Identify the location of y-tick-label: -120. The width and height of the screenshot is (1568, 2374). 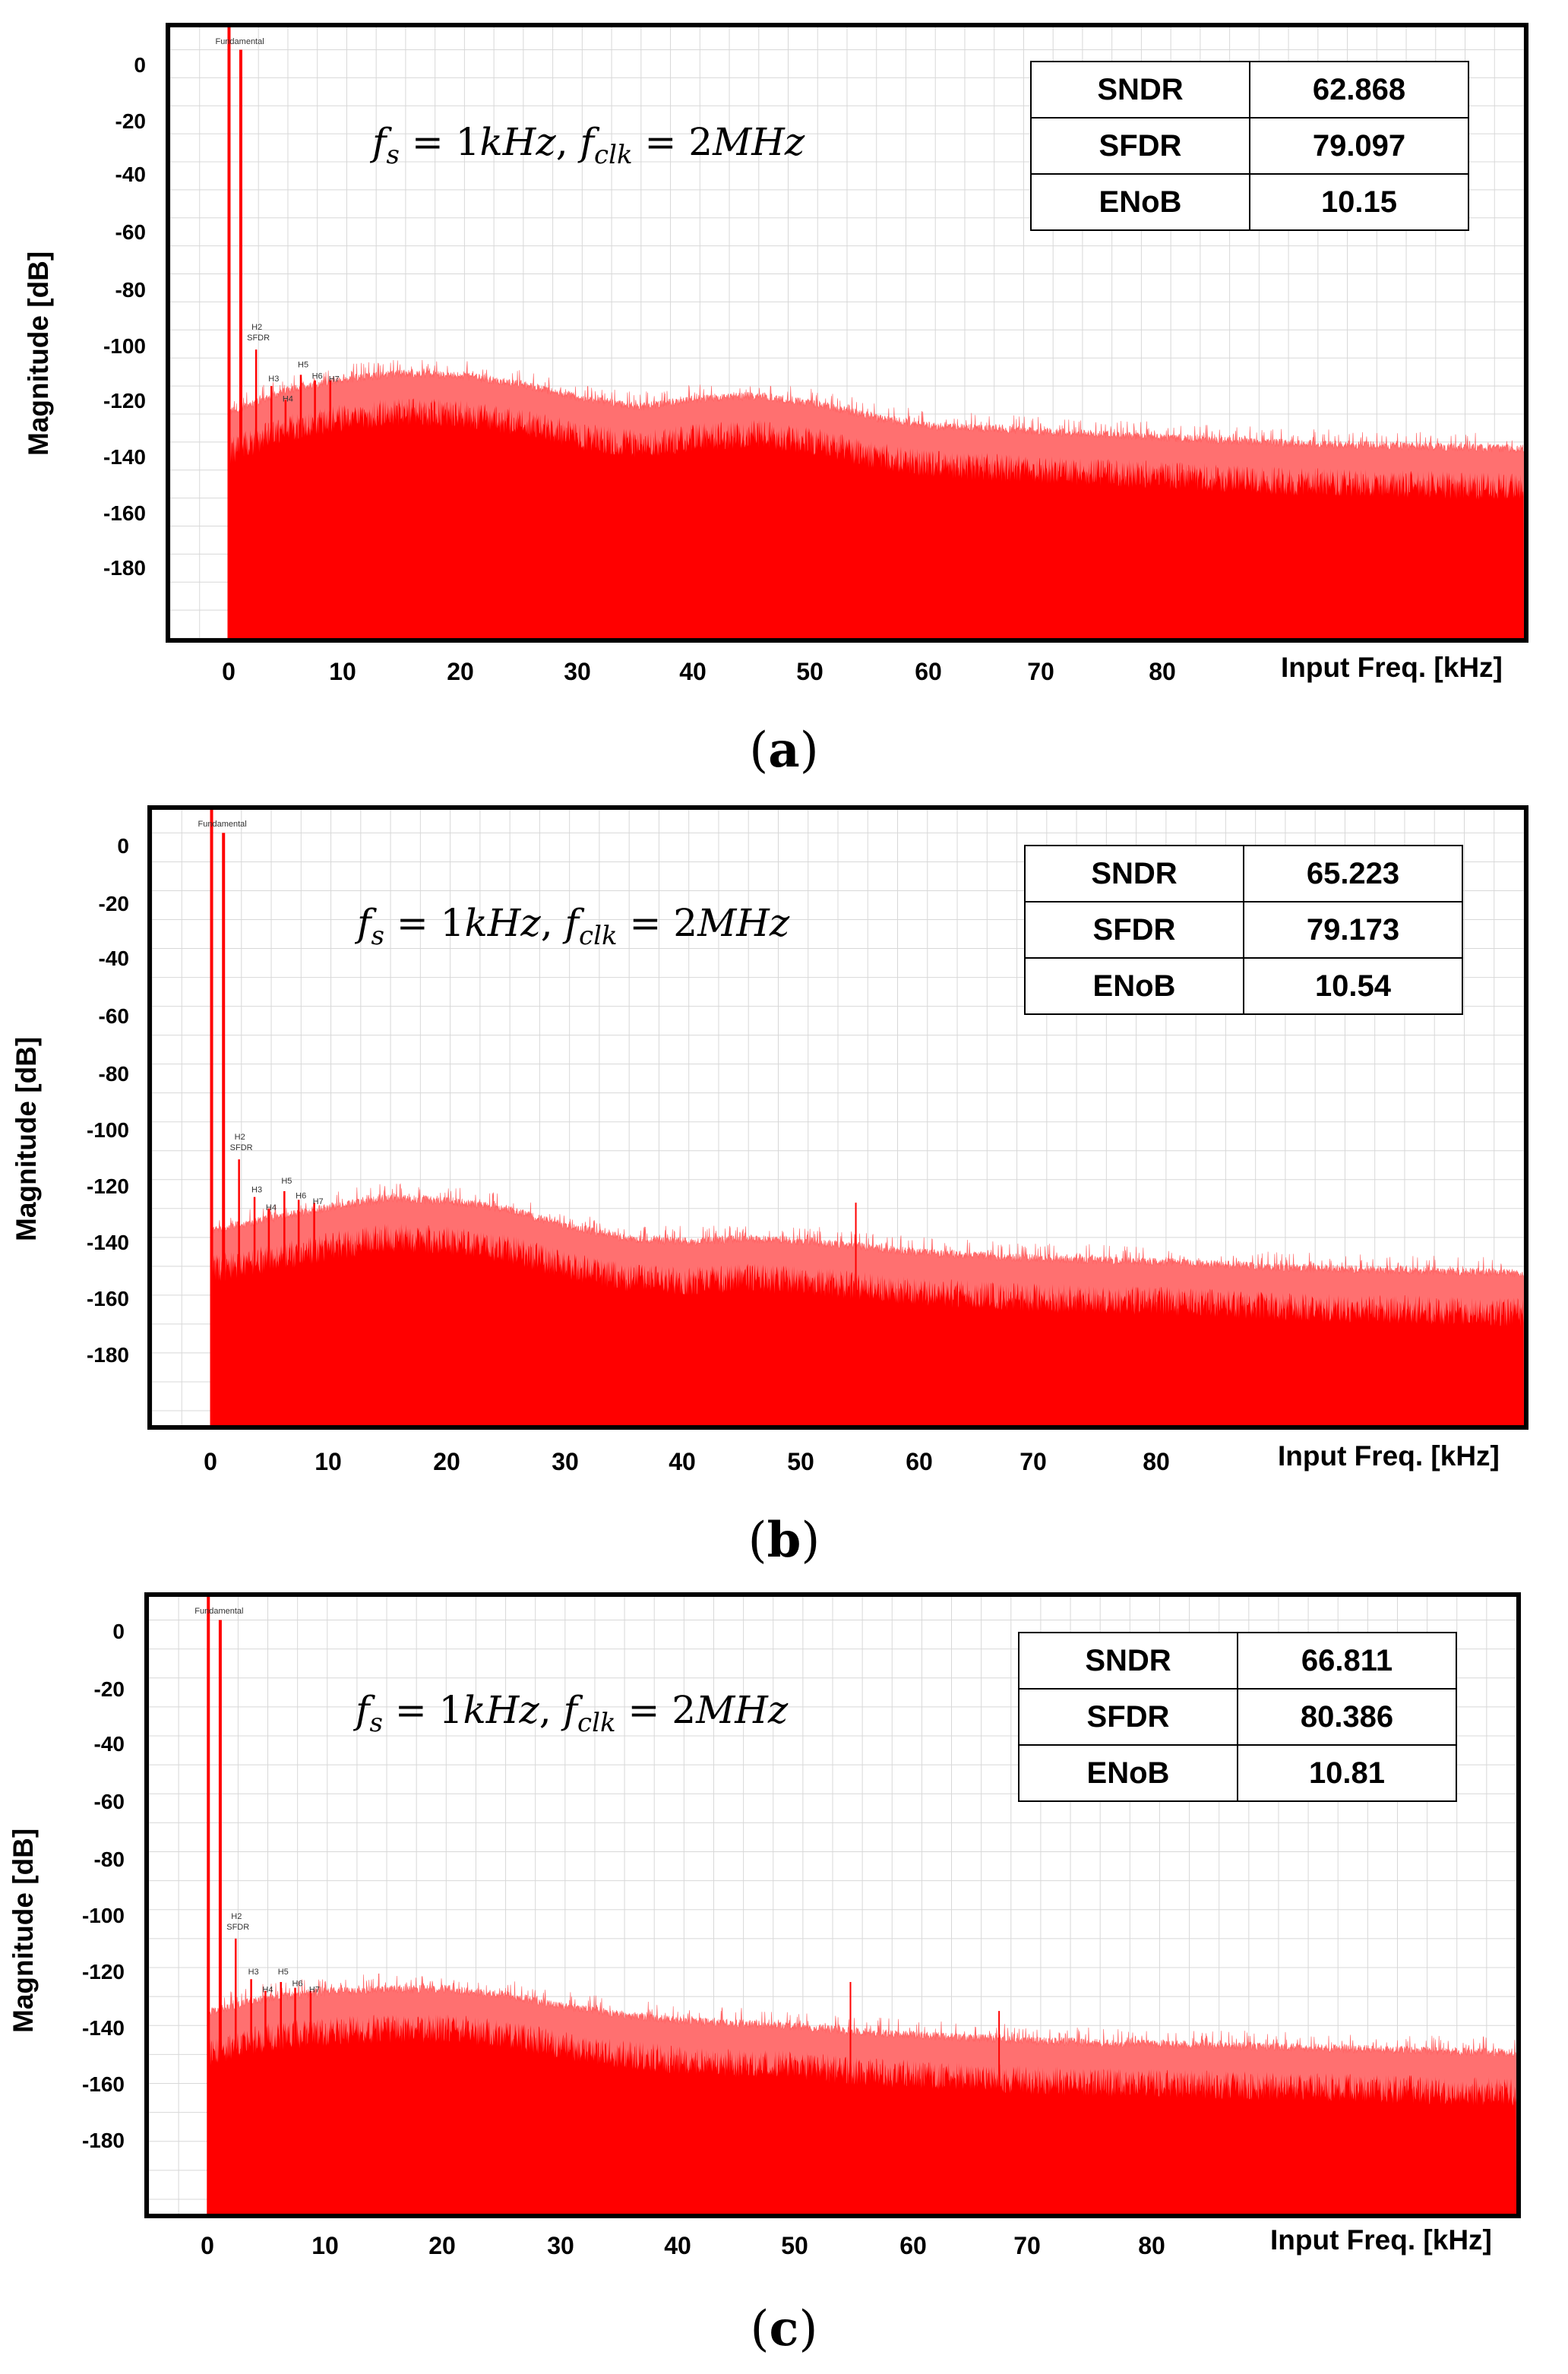
(107, 1186).